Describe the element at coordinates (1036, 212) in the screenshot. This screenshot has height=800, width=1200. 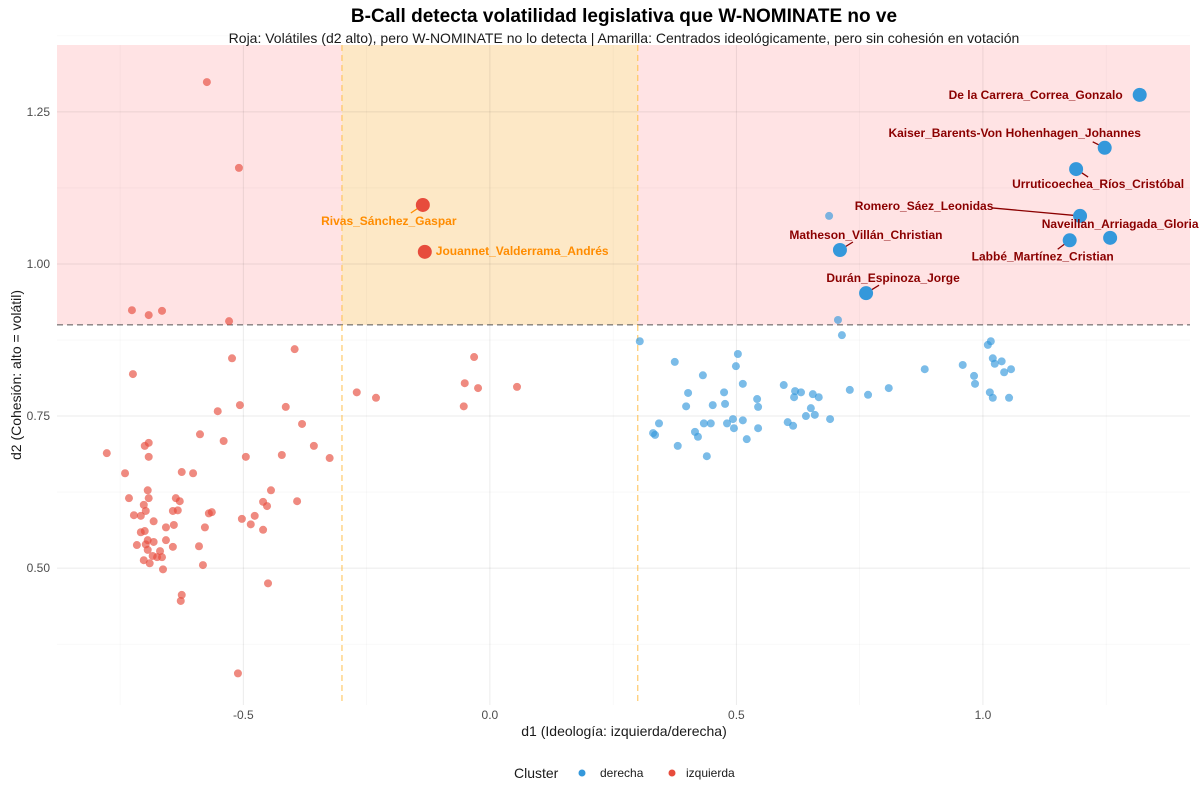
I see `label-leader-line` at that location.